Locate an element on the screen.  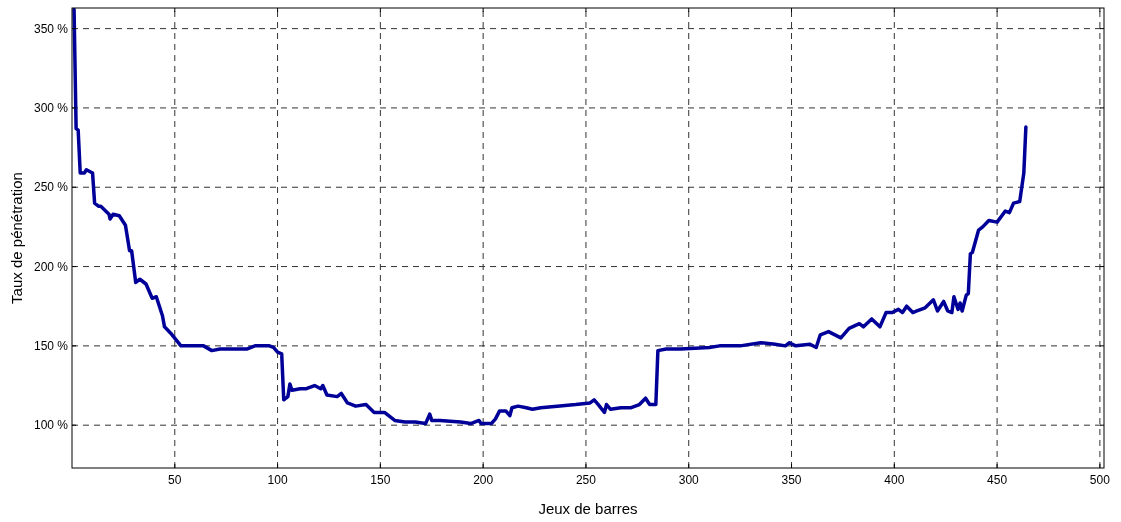
y-tick-label: 250 % is located at coordinates (51, 187).